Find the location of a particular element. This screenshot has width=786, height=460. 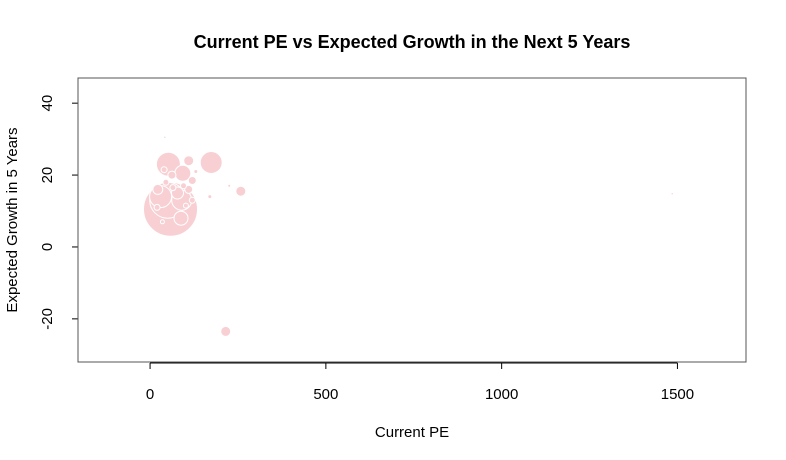

x-tick-label-1500: 1500 is located at coordinates (677, 394).